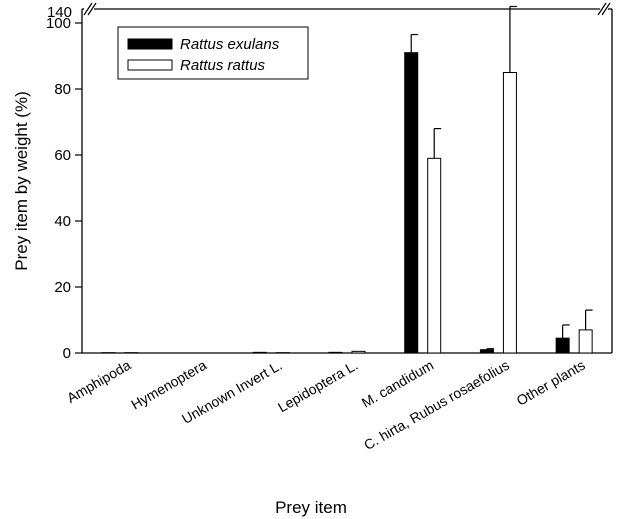  Describe the element at coordinates (223, 65) in the screenshot. I see `legend-label-rattus-rattus: Rattus rattus` at that location.